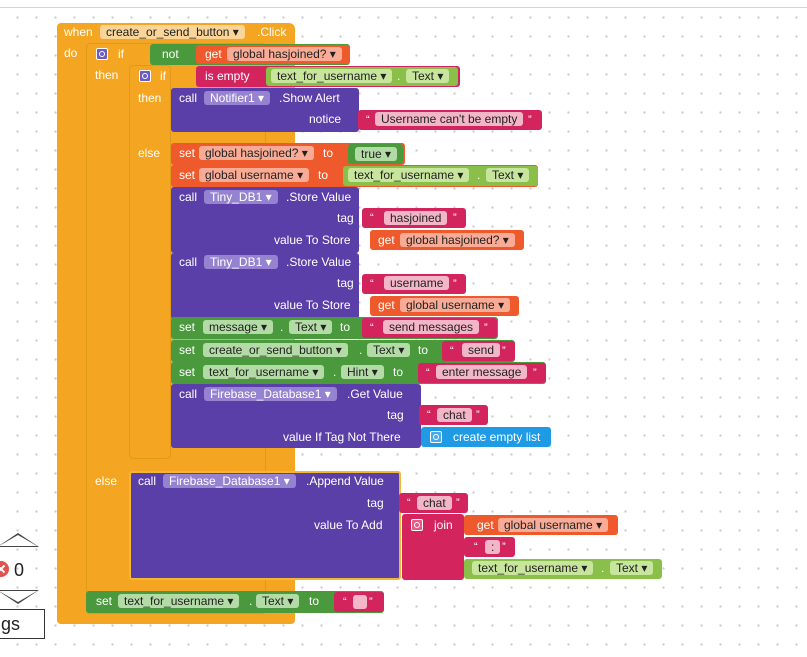 Image resolution: width=807 pixels, height=657 pixels. Describe the element at coordinates (19, 540) in the screenshot. I see `warning-prev-arrow-icon` at that location.